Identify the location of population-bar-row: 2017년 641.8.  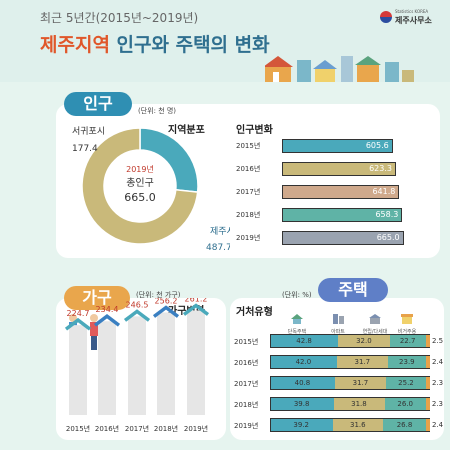
(336, 192).